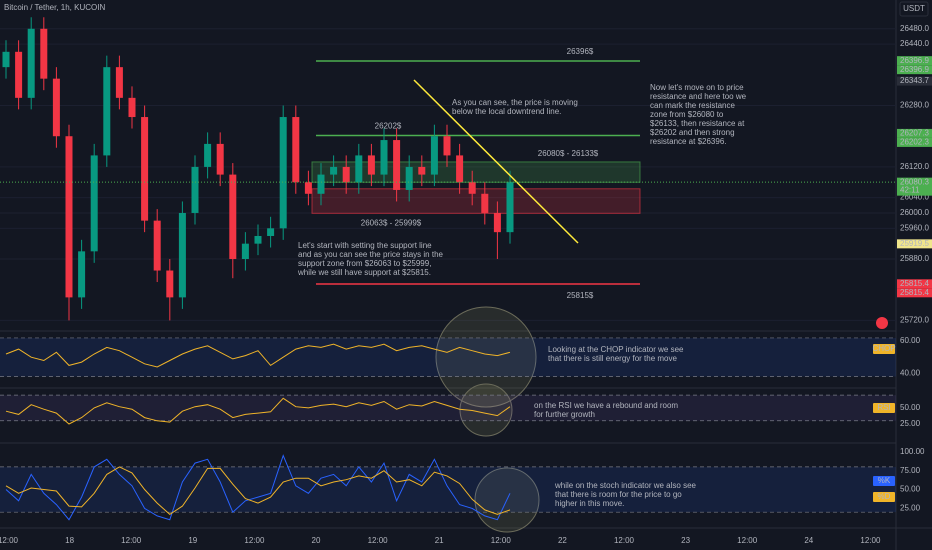  What do you see at coordinates (883, 407) in the screenshot?
I see `indicator-name: RSI` at bounding box center [883, 407].